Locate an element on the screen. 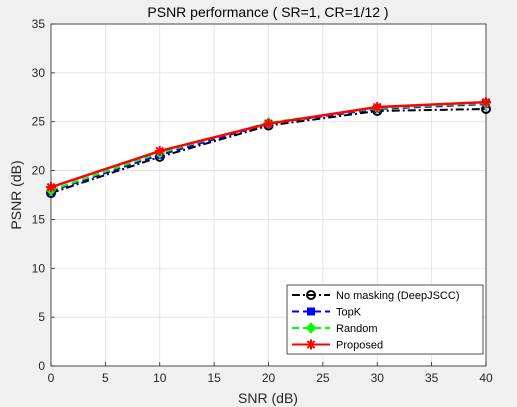  legend-entry: No masking (DeepJSCC) is located at coordinates (375, 296).